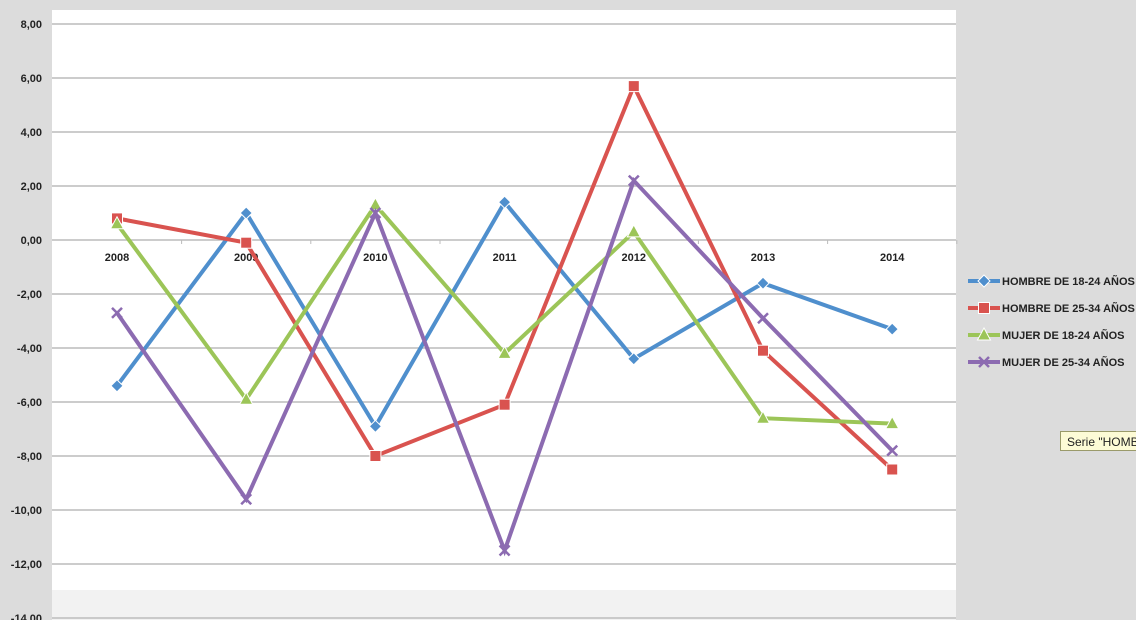 The width and height of the screenshot is (1136, 620). What do you see at coordinates (31, 133) in the screenshot?
I see `y-tick-label: 4,00` at bounding box center [31, 133].